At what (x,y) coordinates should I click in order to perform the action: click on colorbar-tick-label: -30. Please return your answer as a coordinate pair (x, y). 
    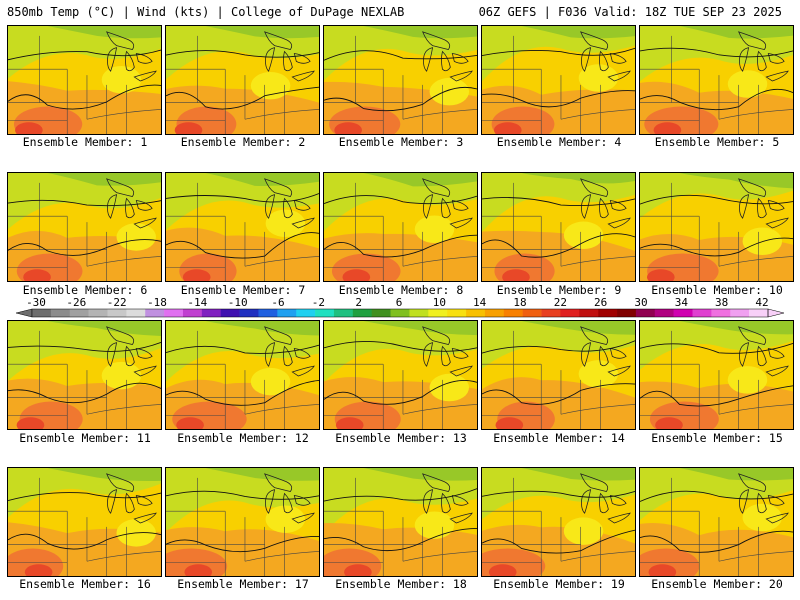
    Looking at the image, I should click on (36, 302).